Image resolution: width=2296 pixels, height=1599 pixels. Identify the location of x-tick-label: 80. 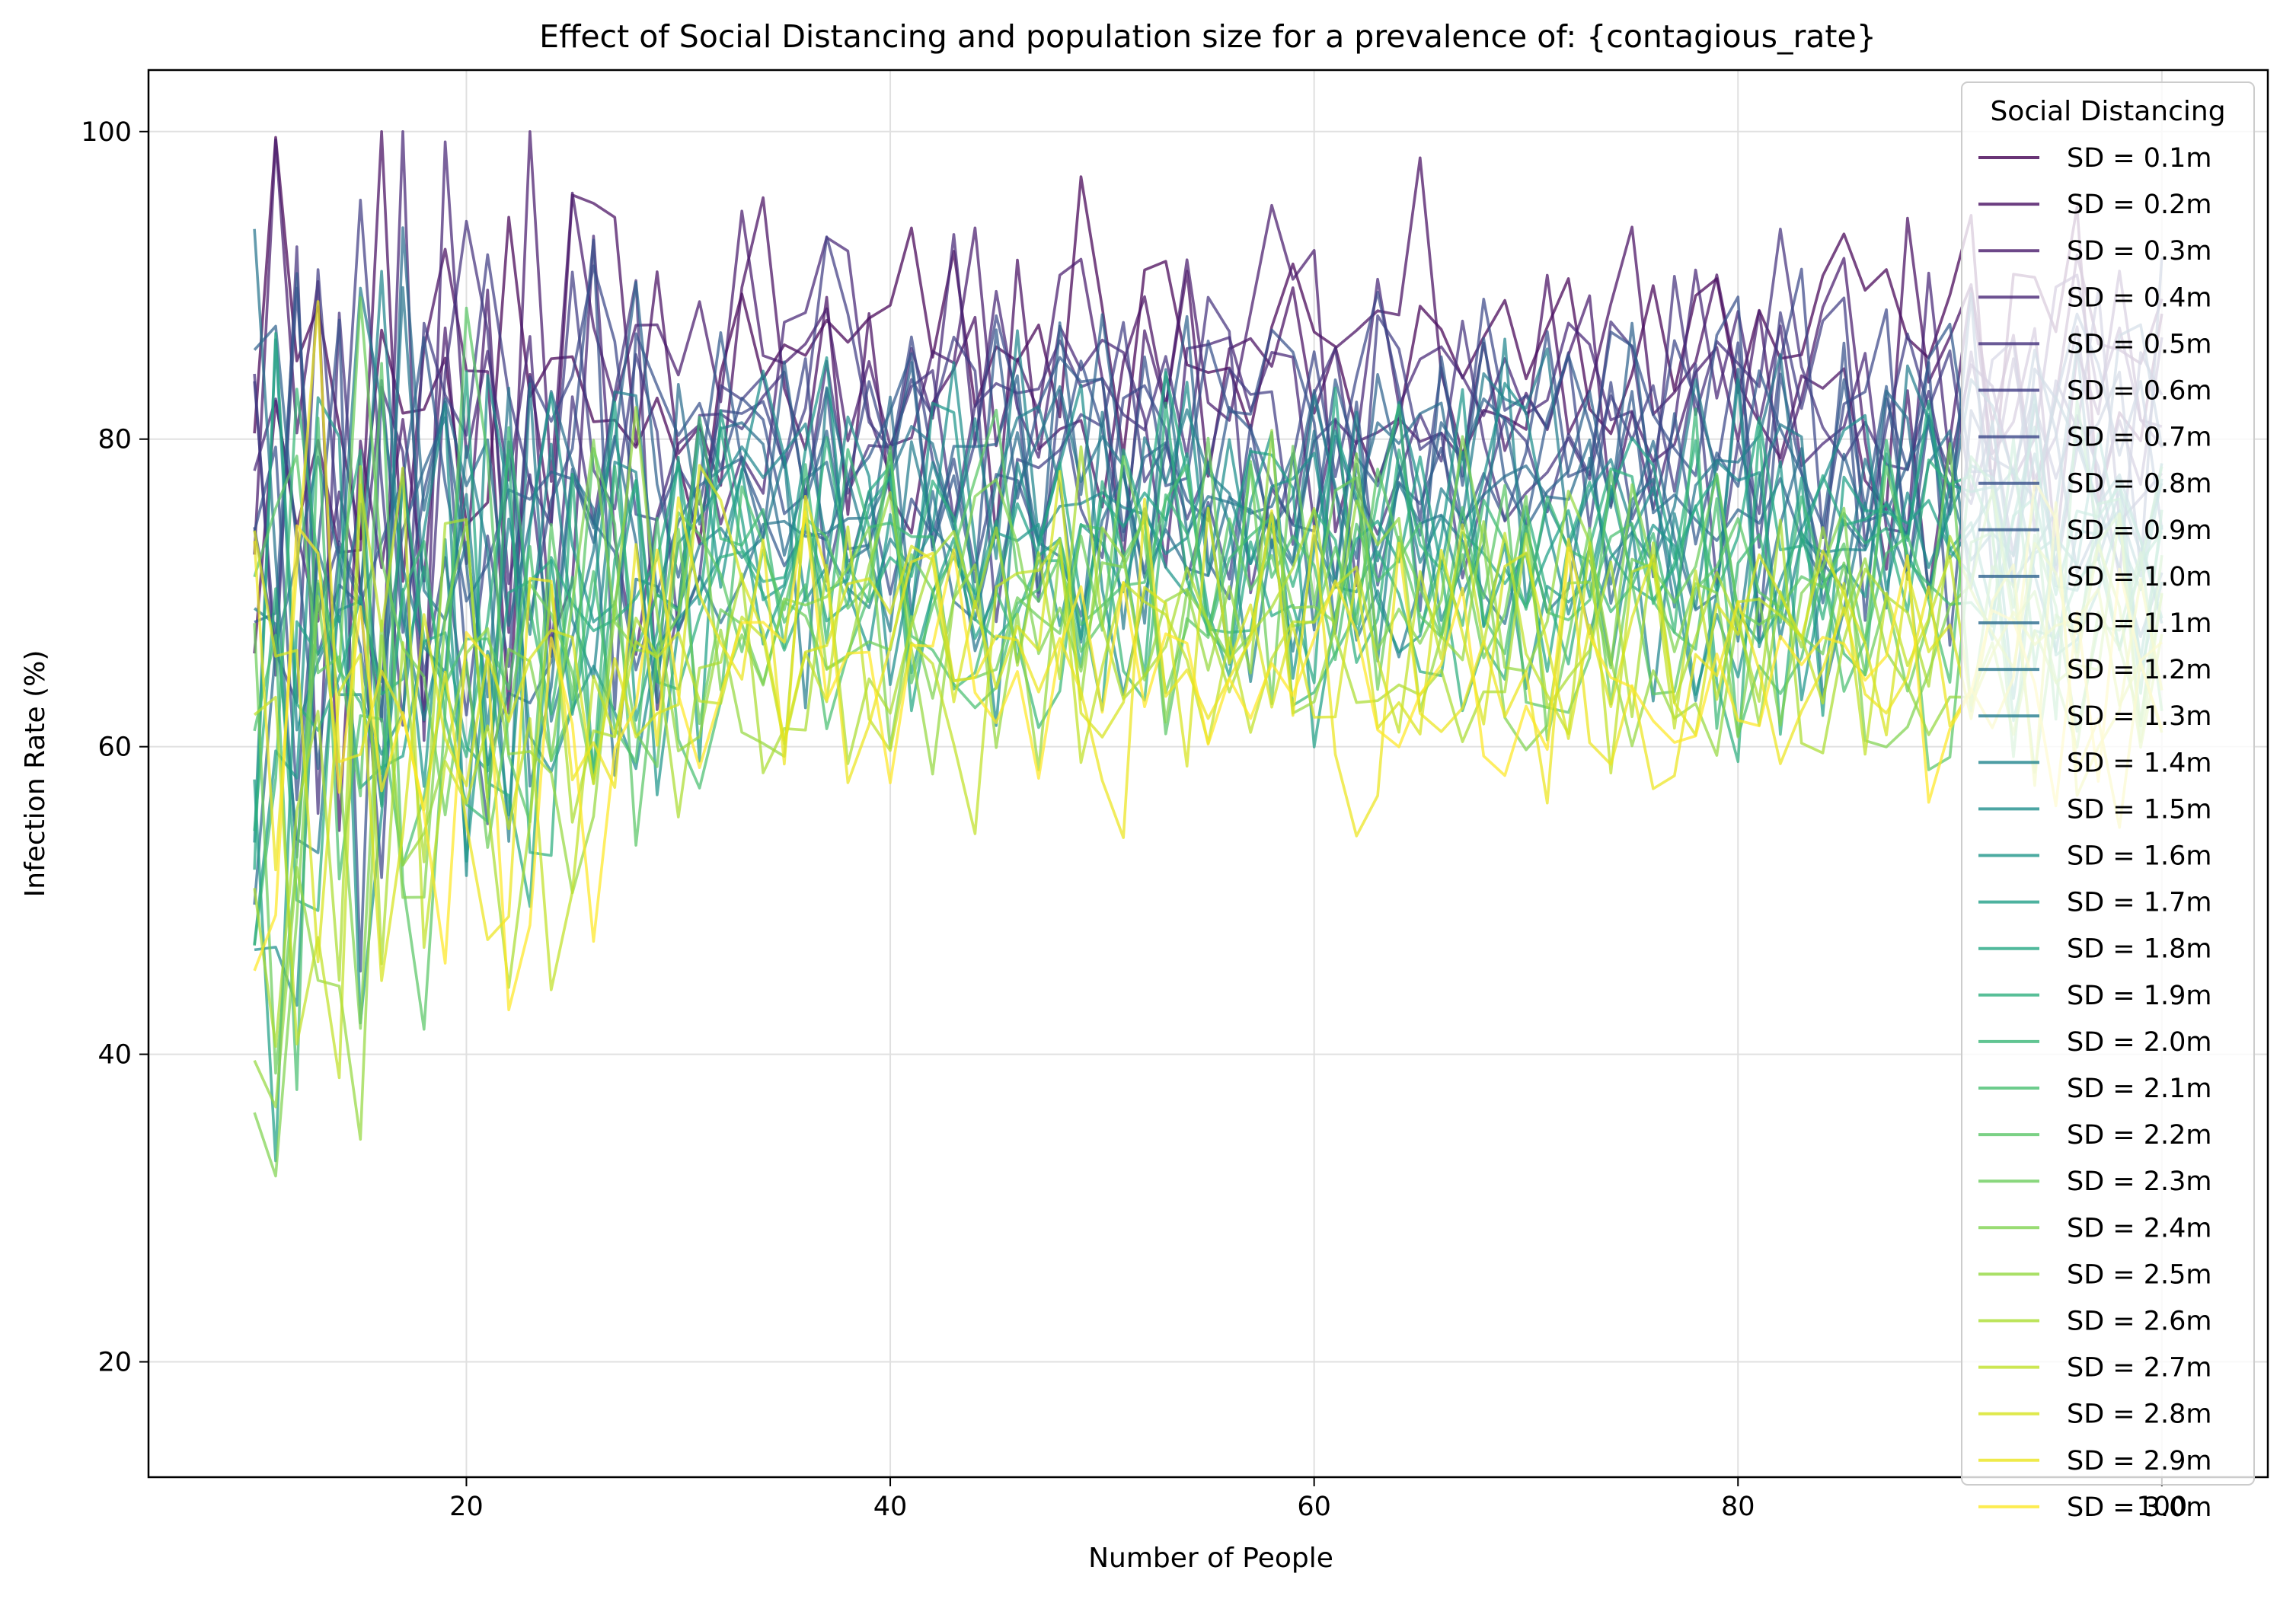
(1738, 1507).